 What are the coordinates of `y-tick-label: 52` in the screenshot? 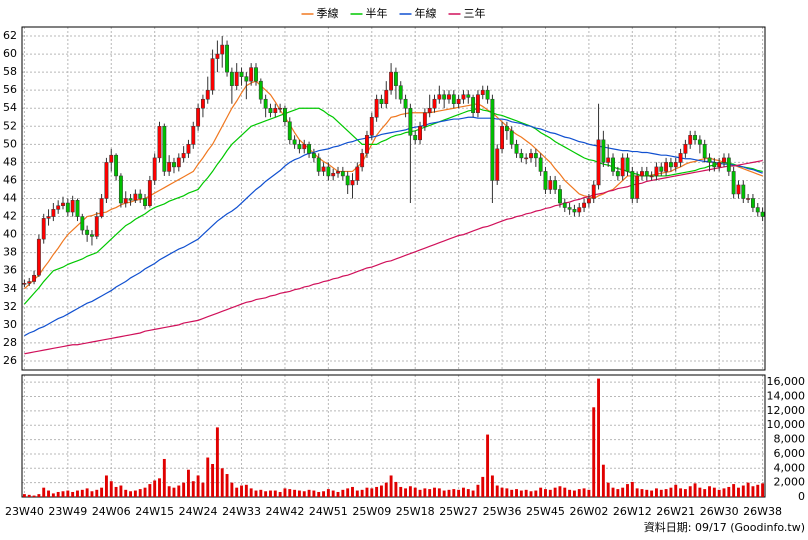 It's located at (10, 125).